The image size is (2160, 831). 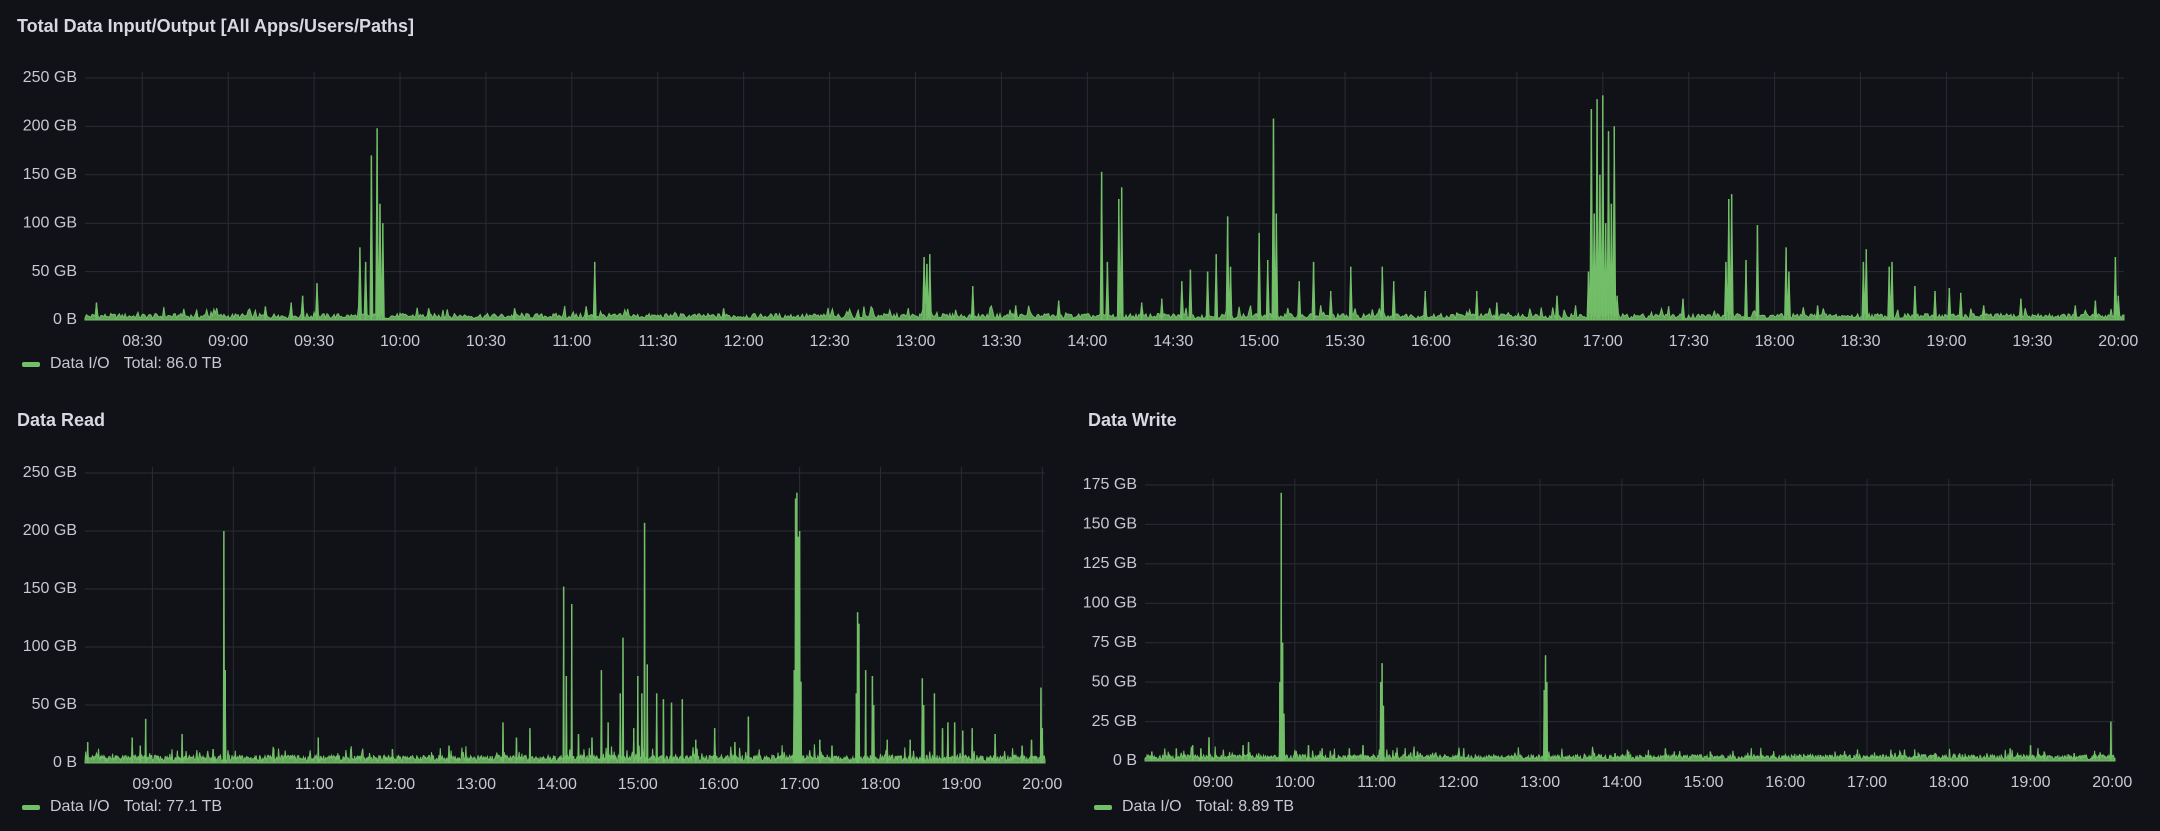 What do you see at coordinates (61, 420) in the screenshot?
I see `panel-title: Data Read` at bounding box center [61, 420].